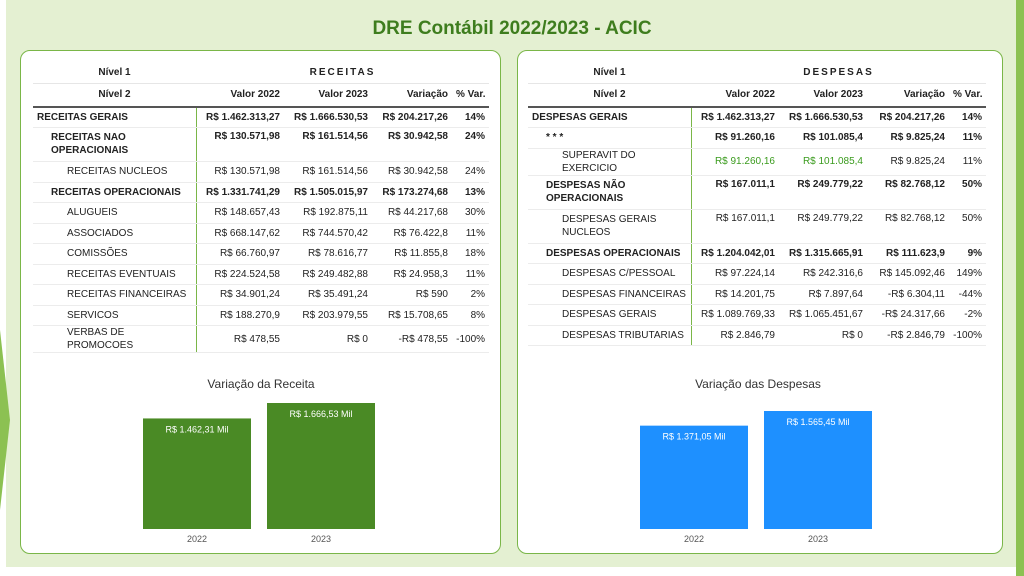 The height and width of the screenshot is (576, 1024). Describe the element at coordinates (240, 274) in the screenshot. I see `cell-valor-2022: R$ 224.524,58` at that location.